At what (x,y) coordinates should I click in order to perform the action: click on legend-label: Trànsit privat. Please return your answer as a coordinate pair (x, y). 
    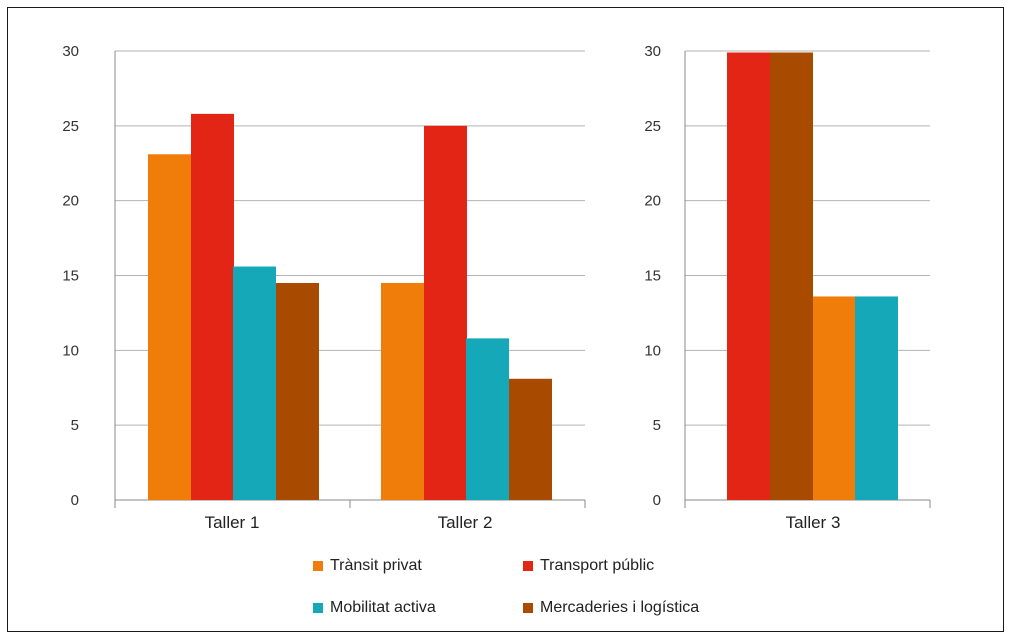
    Looking at the image, I should click on (376, 565).